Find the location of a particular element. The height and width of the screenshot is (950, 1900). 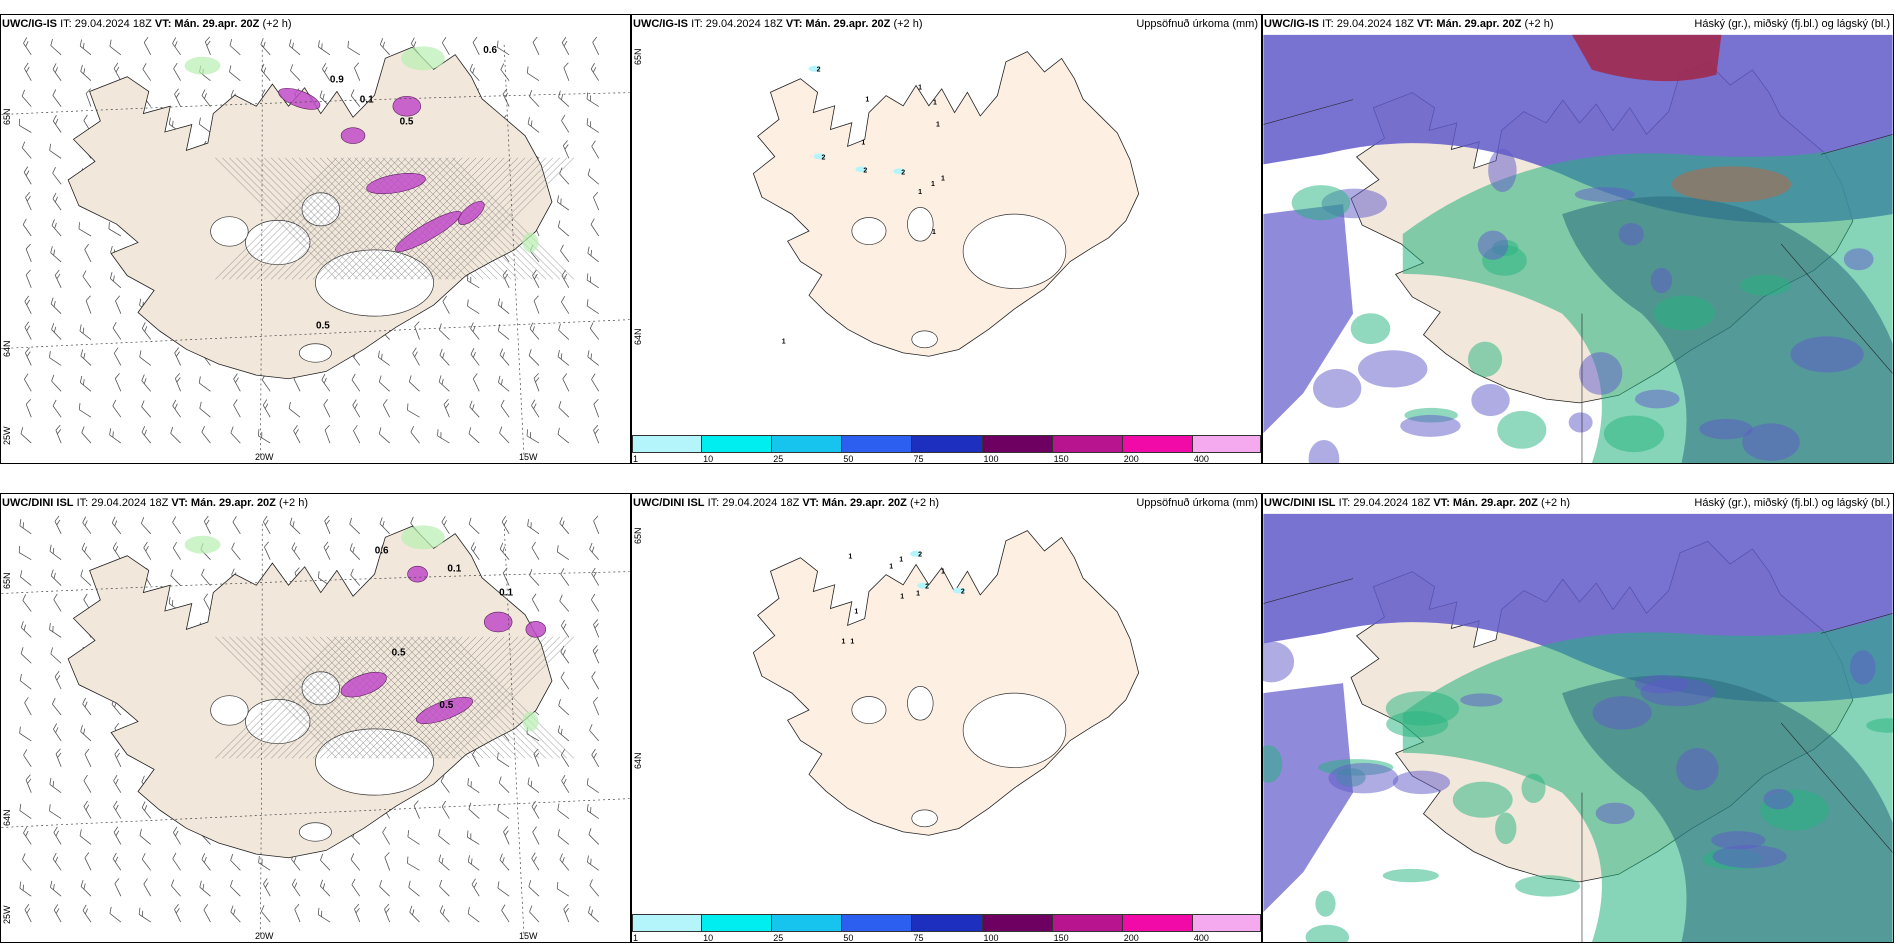

colorbar-tick-label: 400 is located at coordinates (1201, 459).